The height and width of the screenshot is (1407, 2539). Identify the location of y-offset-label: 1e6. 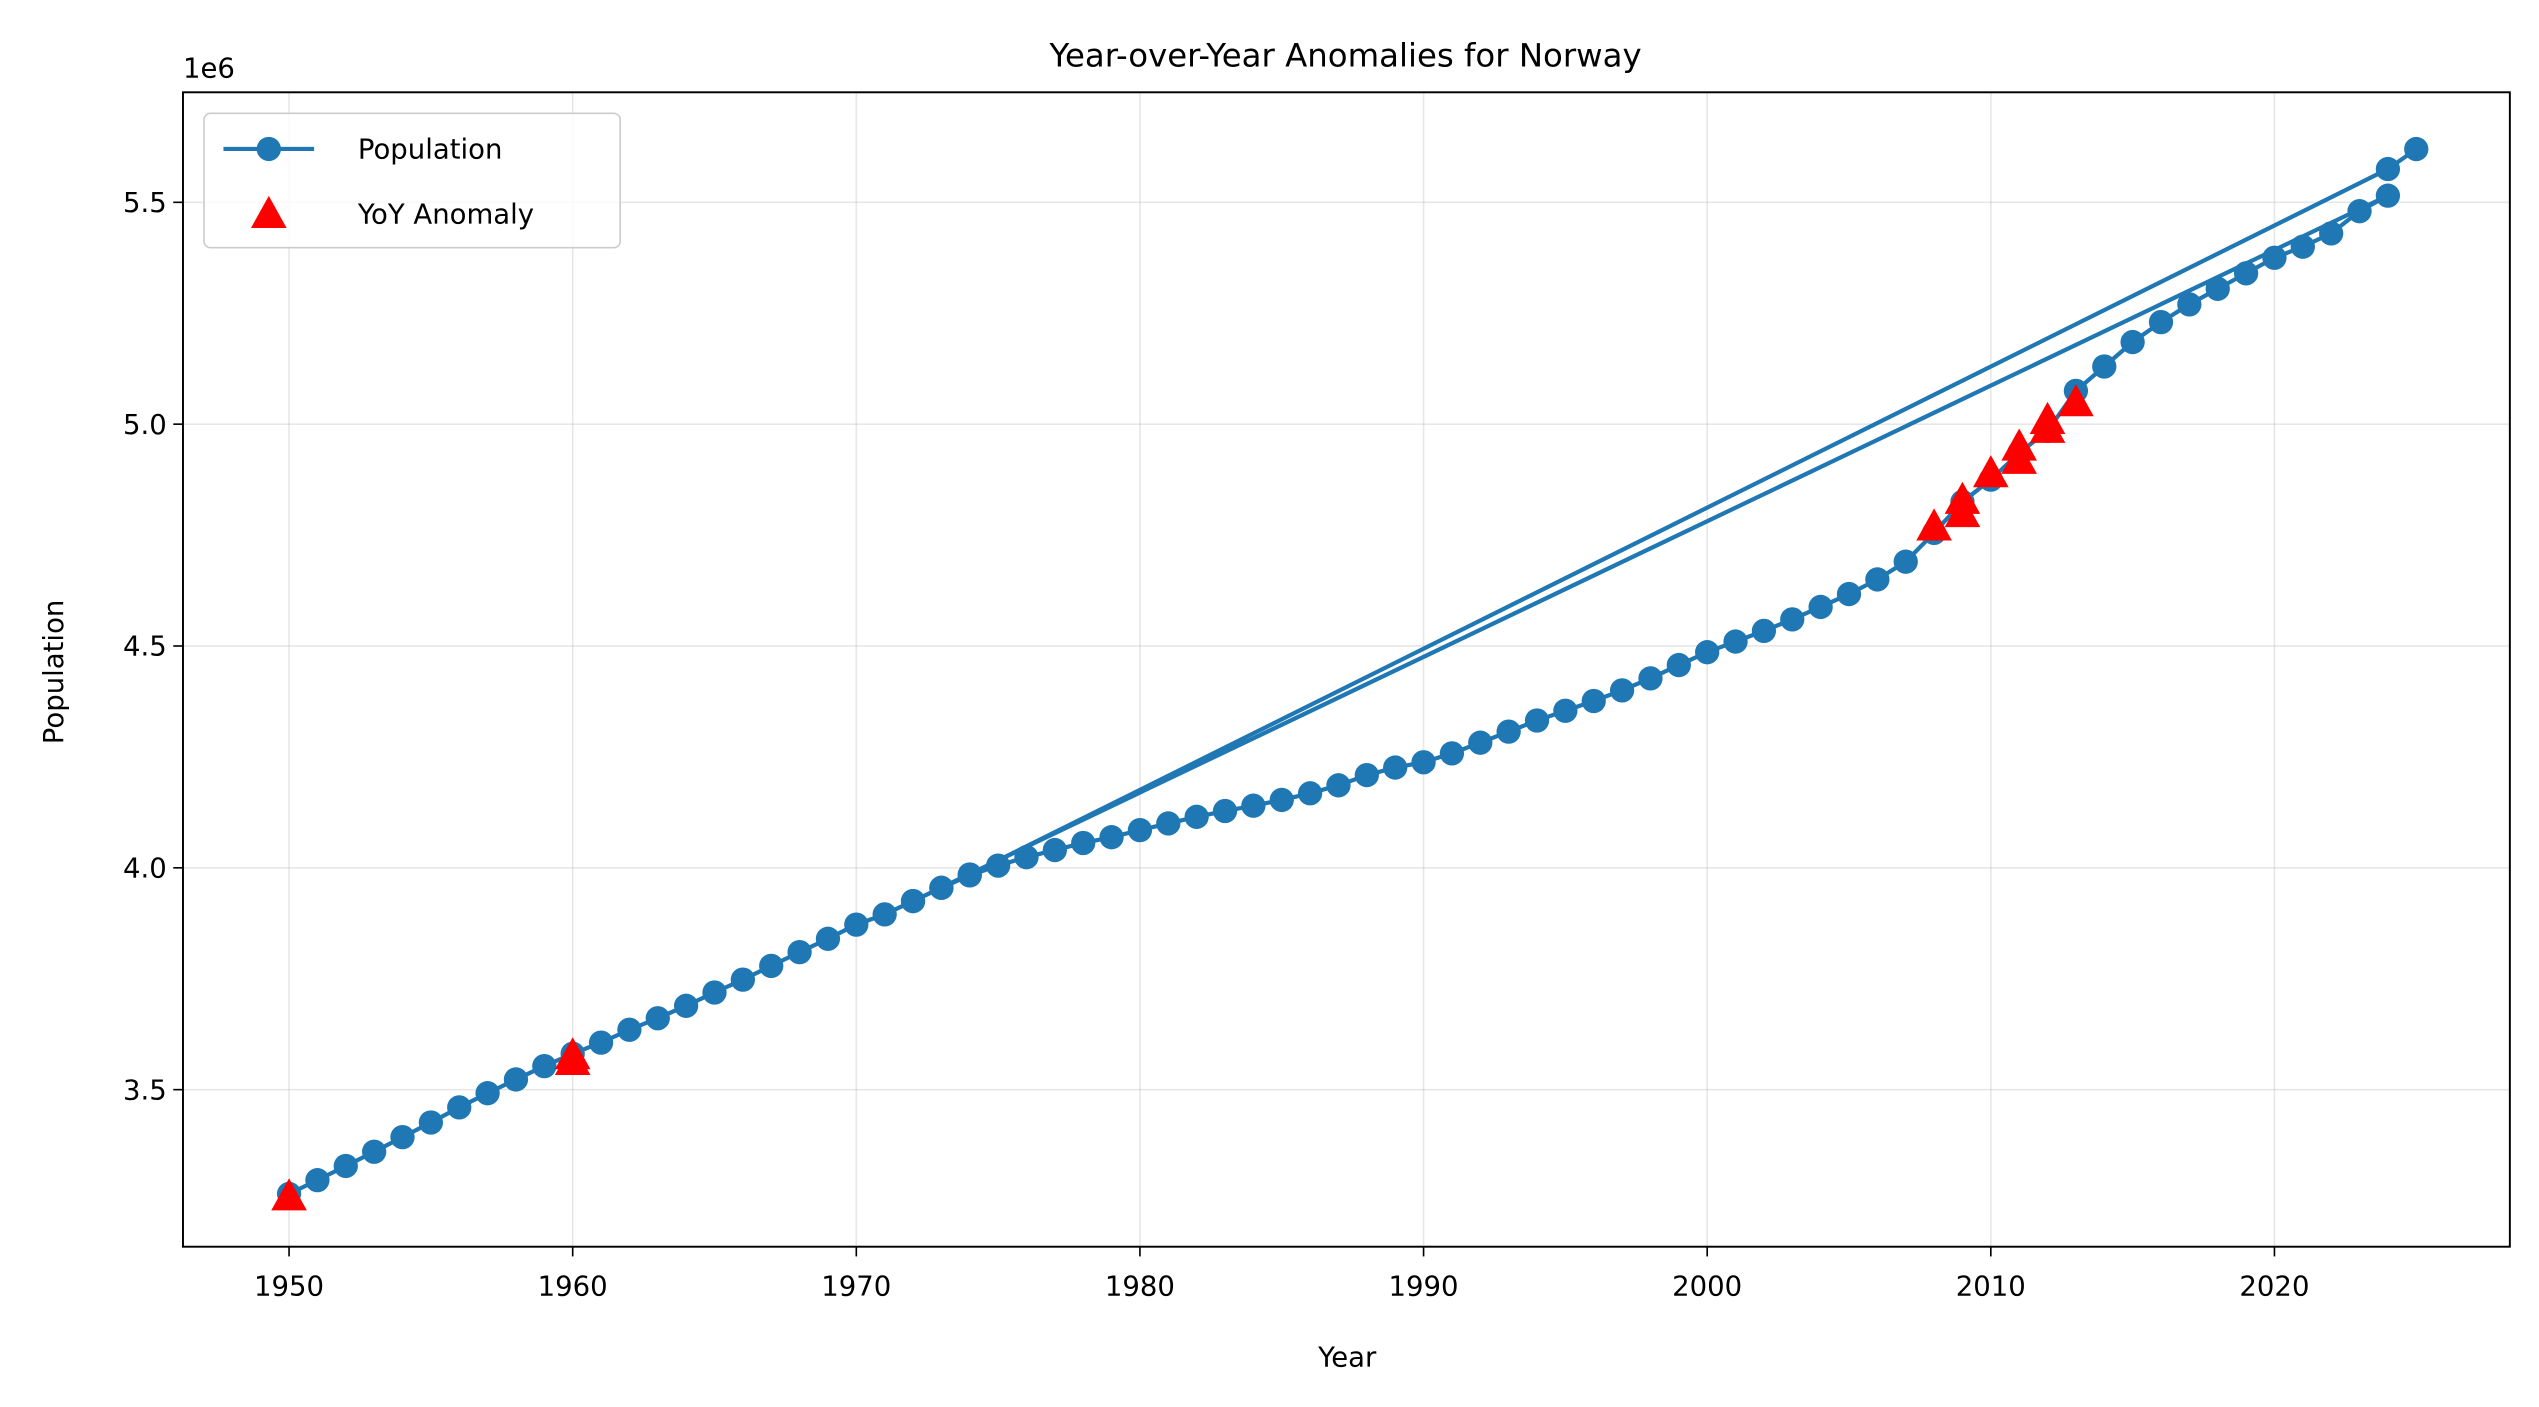
(209, 69).